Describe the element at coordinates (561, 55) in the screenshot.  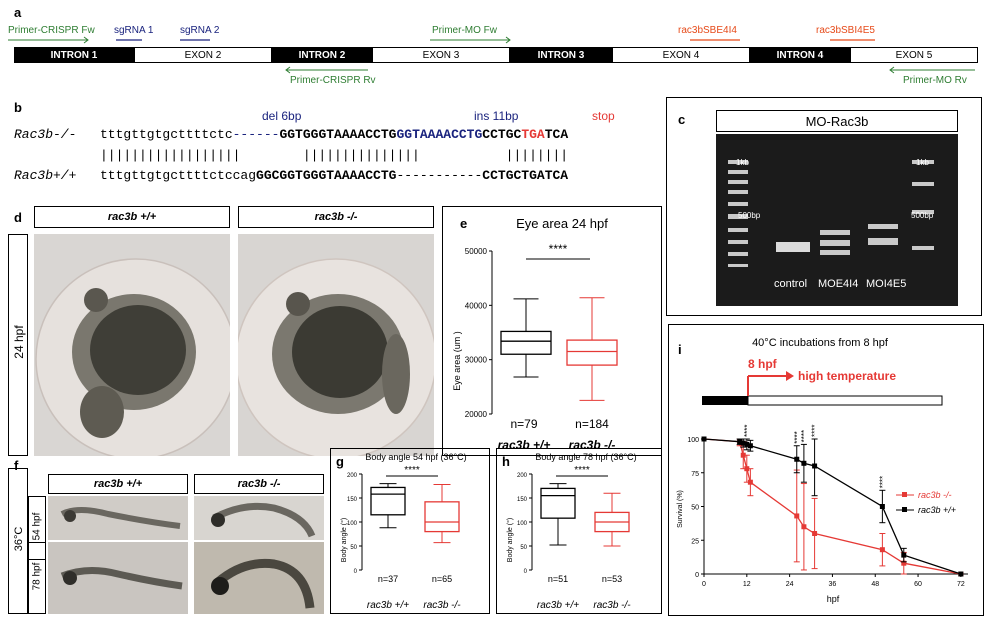
I see `segment-intron3: INTRON 3` at that location.